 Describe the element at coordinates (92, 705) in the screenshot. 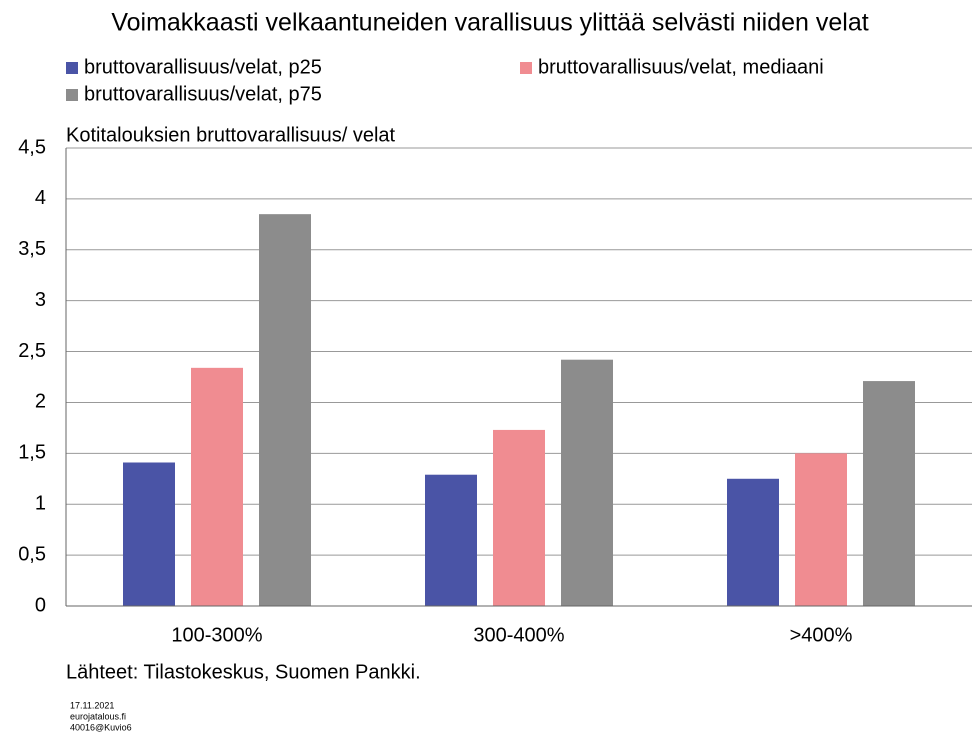

I see `footnote: 17.11.2021` at that location.